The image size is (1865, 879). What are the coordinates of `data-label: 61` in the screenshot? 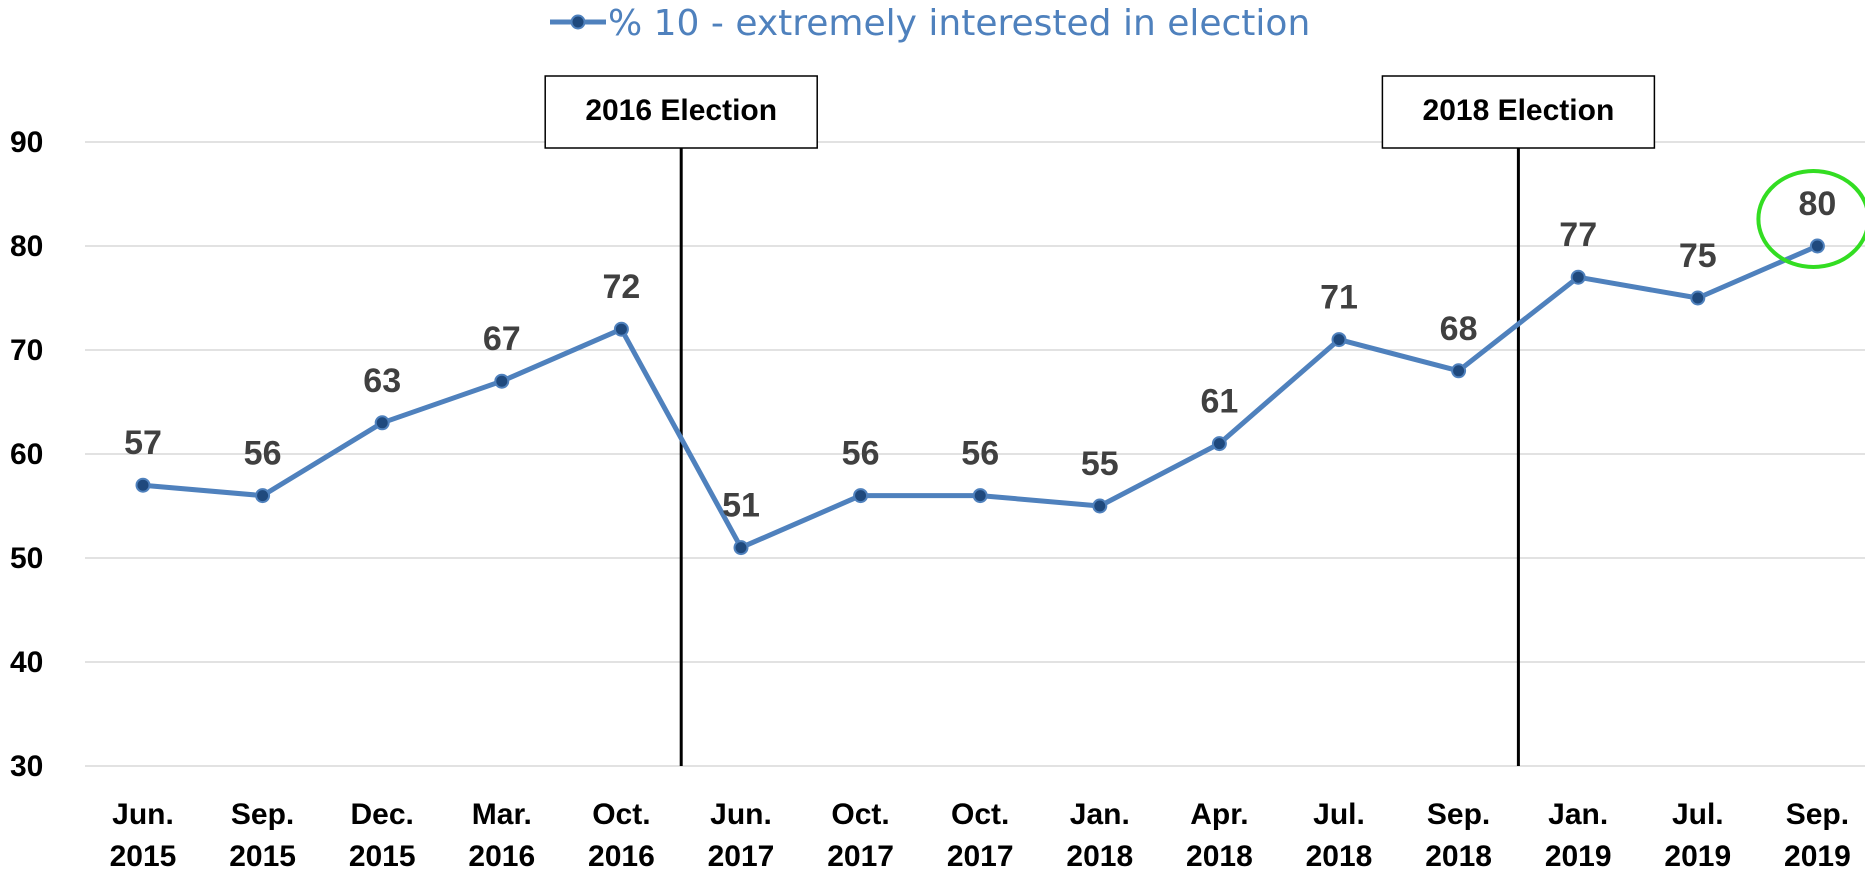 It's located at (1219, 402).